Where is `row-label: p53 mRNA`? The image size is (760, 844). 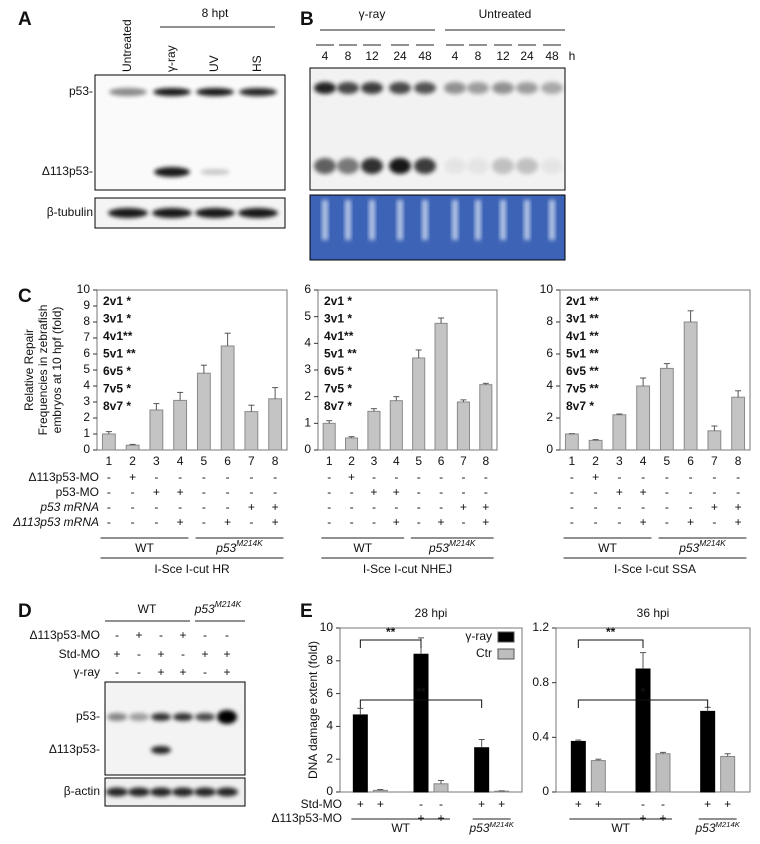 row-label: p53 mRNA is located at coordinates (69, 507).